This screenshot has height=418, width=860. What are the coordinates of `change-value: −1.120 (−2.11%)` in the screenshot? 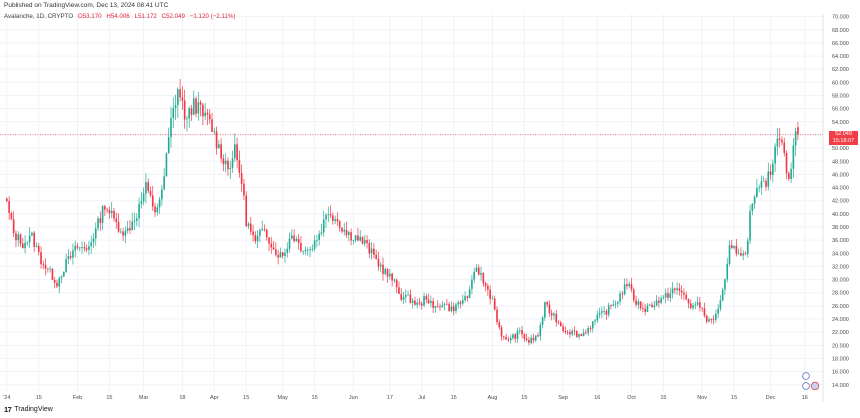 It's located at (212, 16).